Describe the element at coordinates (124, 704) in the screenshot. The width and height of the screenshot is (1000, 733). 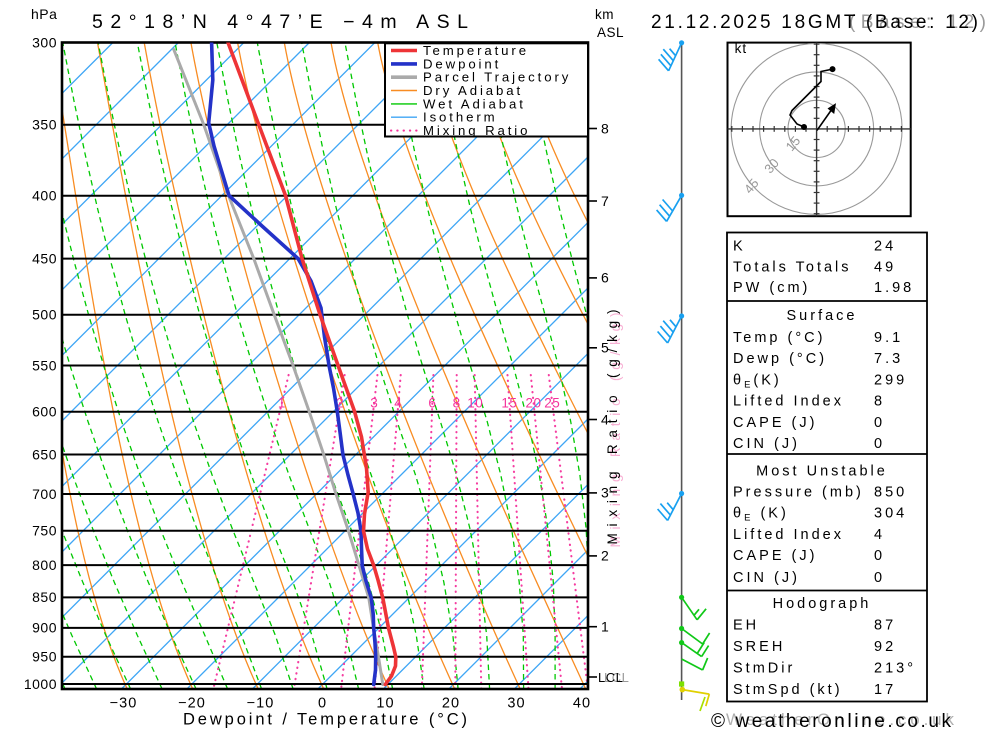
I see `svg-text: −30` at that location.